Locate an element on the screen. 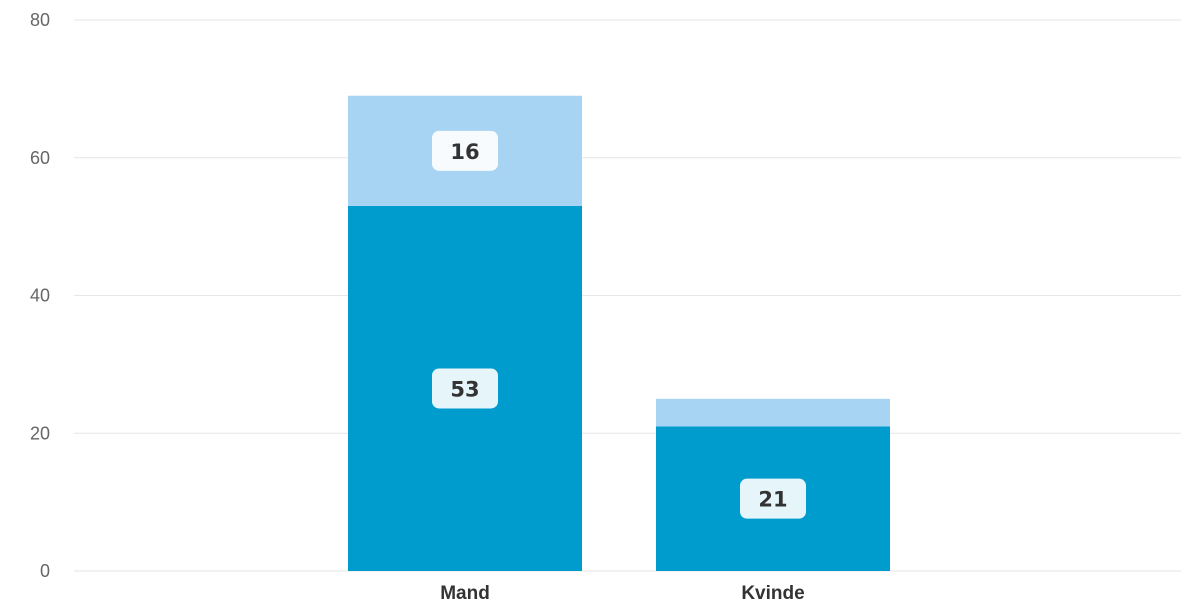 The width and height of the screenshot is (1189, 605). data-label: 53 is located at coordinates (464, 389).